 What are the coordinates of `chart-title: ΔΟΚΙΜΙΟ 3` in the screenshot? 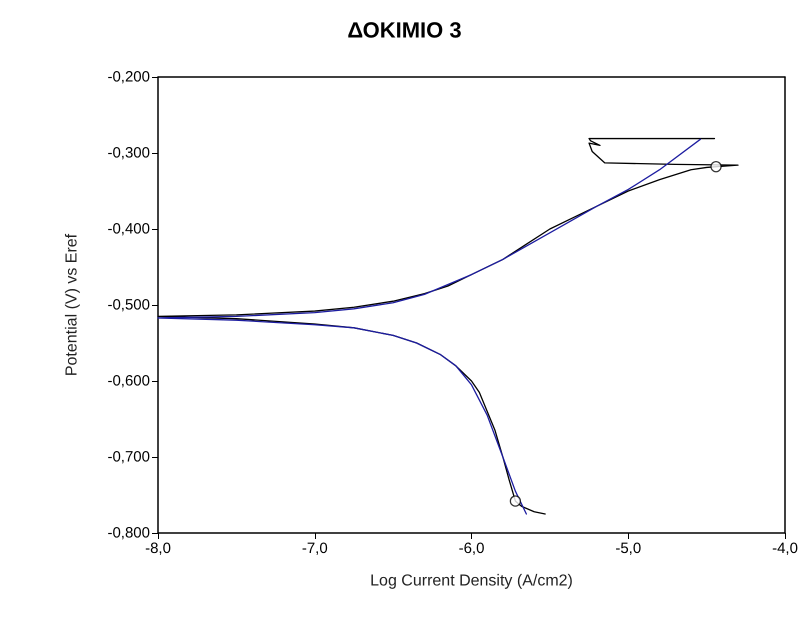 It's located at (404, 30).